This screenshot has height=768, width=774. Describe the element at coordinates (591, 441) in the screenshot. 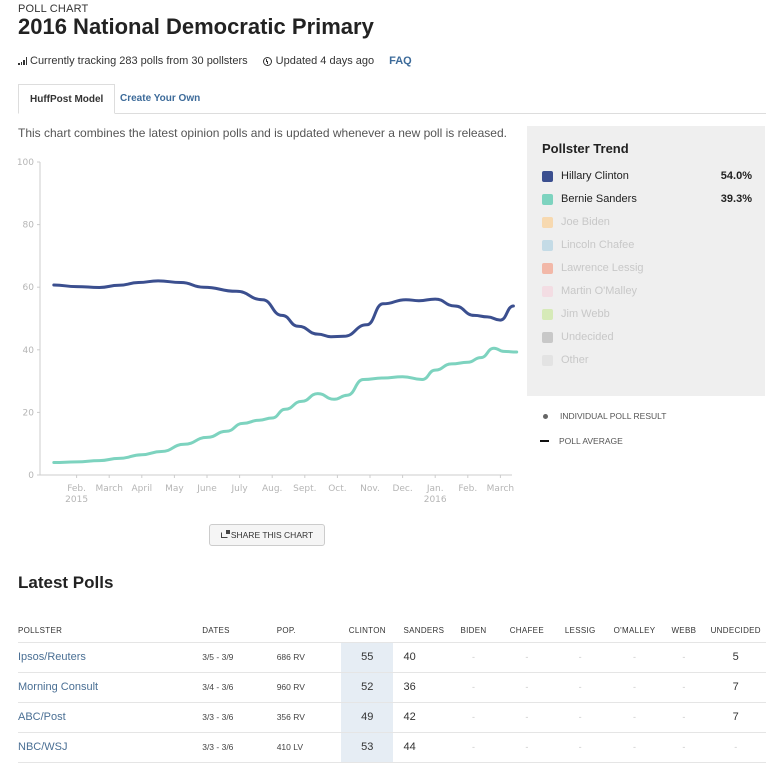

I see `key-average-label: POLL AVERAGE` at that location.